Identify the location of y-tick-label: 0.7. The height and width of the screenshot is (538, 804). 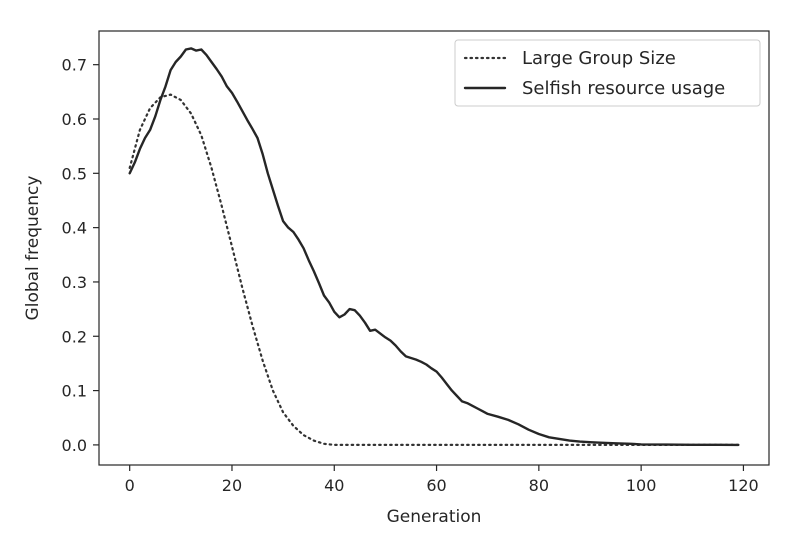
(74, 65).